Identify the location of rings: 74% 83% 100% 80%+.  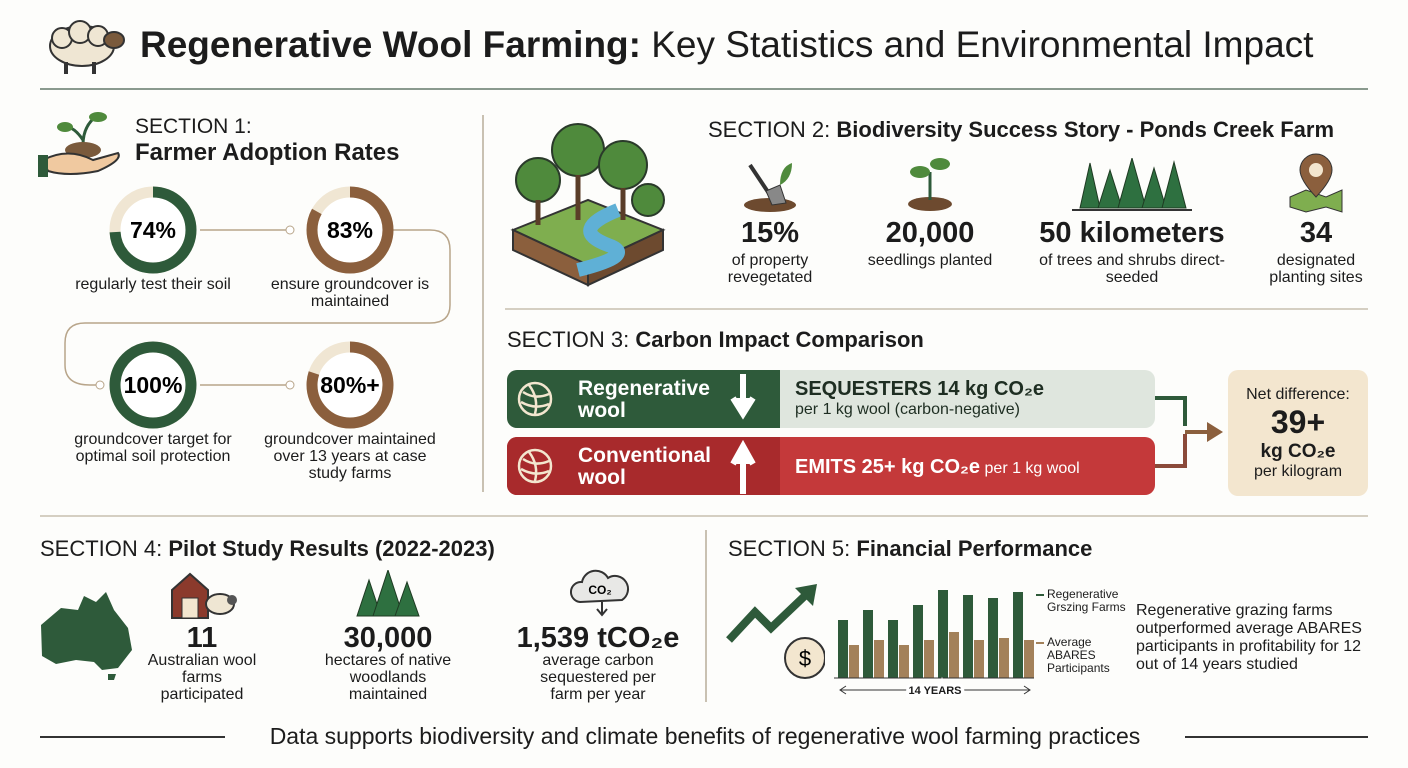
(251, 307).